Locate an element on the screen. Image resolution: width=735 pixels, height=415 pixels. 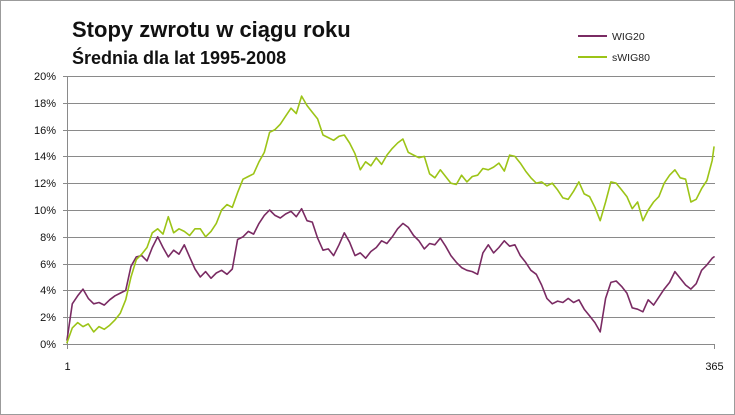
y-tick-label: 10% is located at coordinates (45, 211).